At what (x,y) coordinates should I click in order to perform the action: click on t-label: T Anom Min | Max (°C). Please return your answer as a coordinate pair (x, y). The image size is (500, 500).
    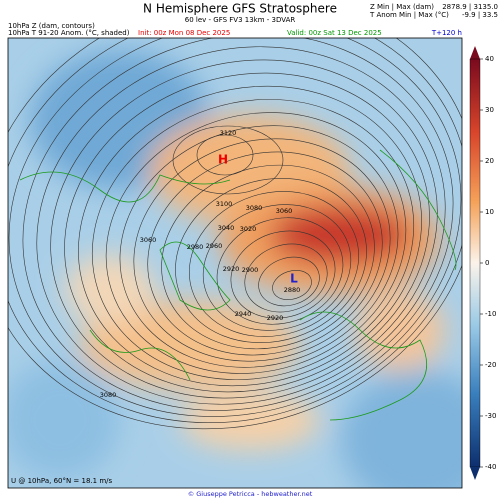
    Looking at the image, I should click on (409, 15).